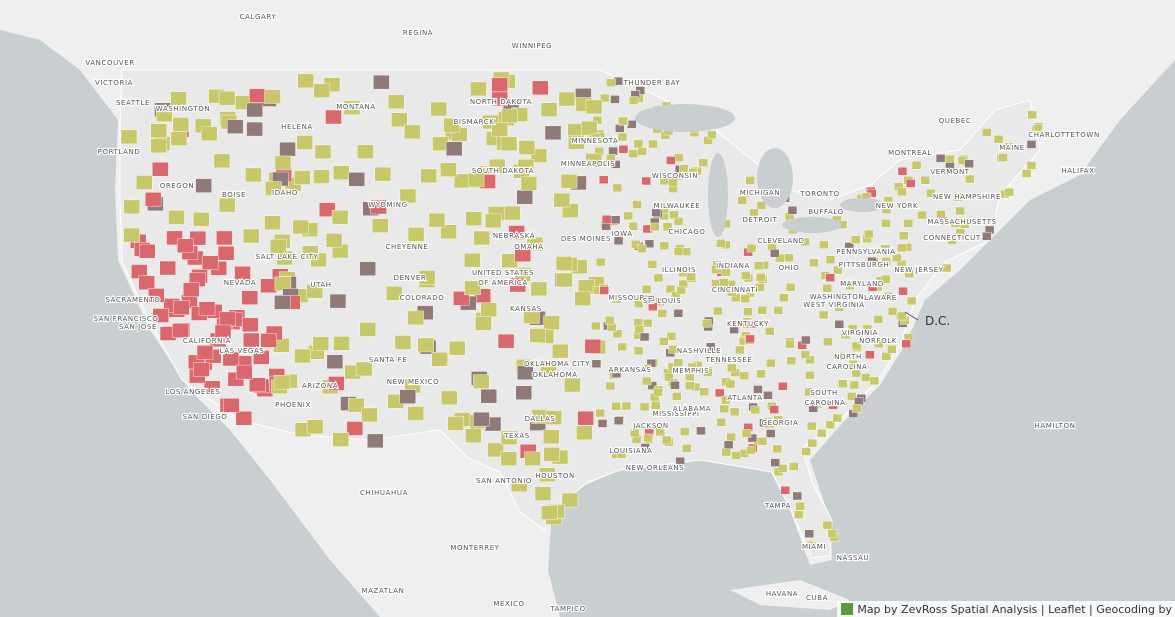 Image resolution: width=1175 pixels, height=617 pixels. Describe the element at coordinates (789, 268) in the screenshot. I see `place-label: OHIO` at that location.